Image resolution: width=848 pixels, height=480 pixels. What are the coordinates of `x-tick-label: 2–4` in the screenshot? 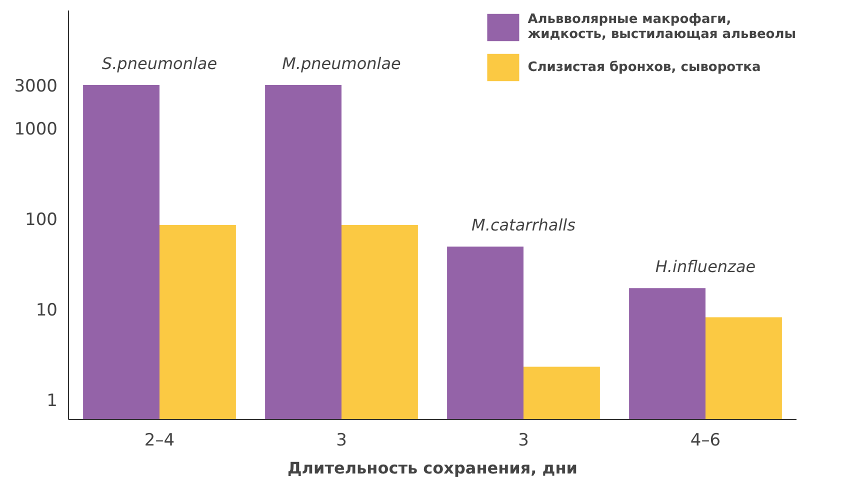 It's located at (159, 440).